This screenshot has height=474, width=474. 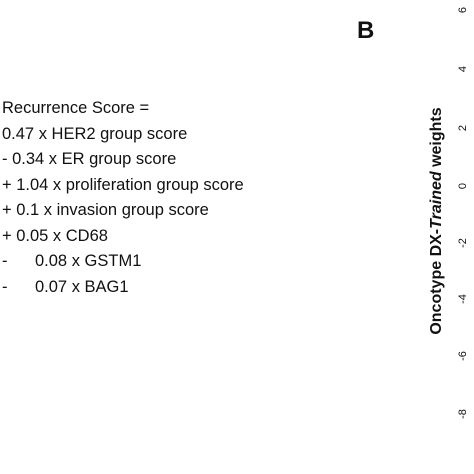 What do you see at coordinates (366, 30) in the screenshot?
I see `panel-label: B` at bounding box center [366, 30].